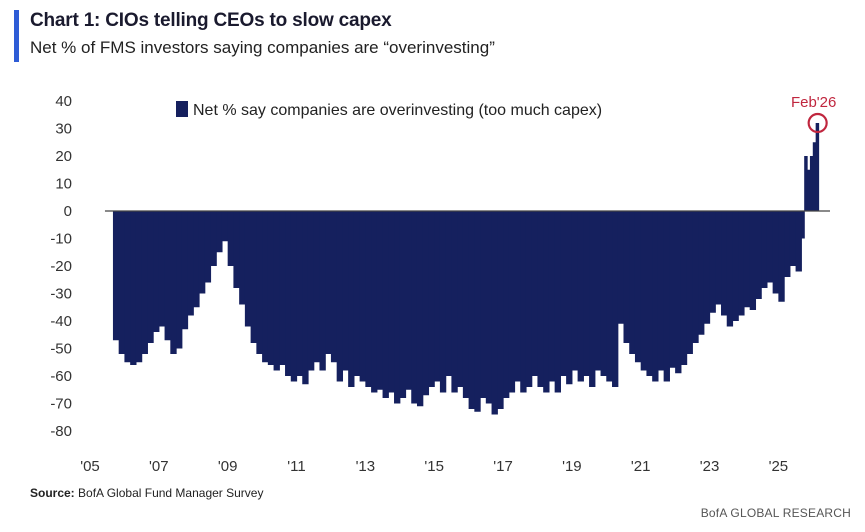 The image size is (865, 532). What do you see at coordinates (61, 349) in the screenshot?
I see `y-tick-label: -50` at bounding box center [61, 349].